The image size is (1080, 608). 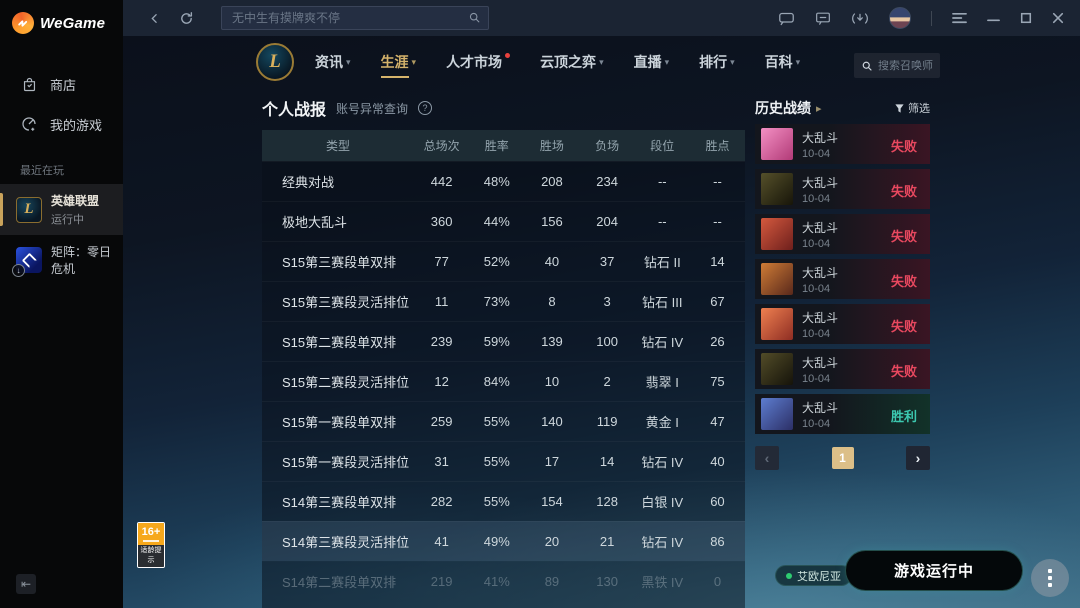 I want to click on main-menu-icon, so click(x=959, y=18).